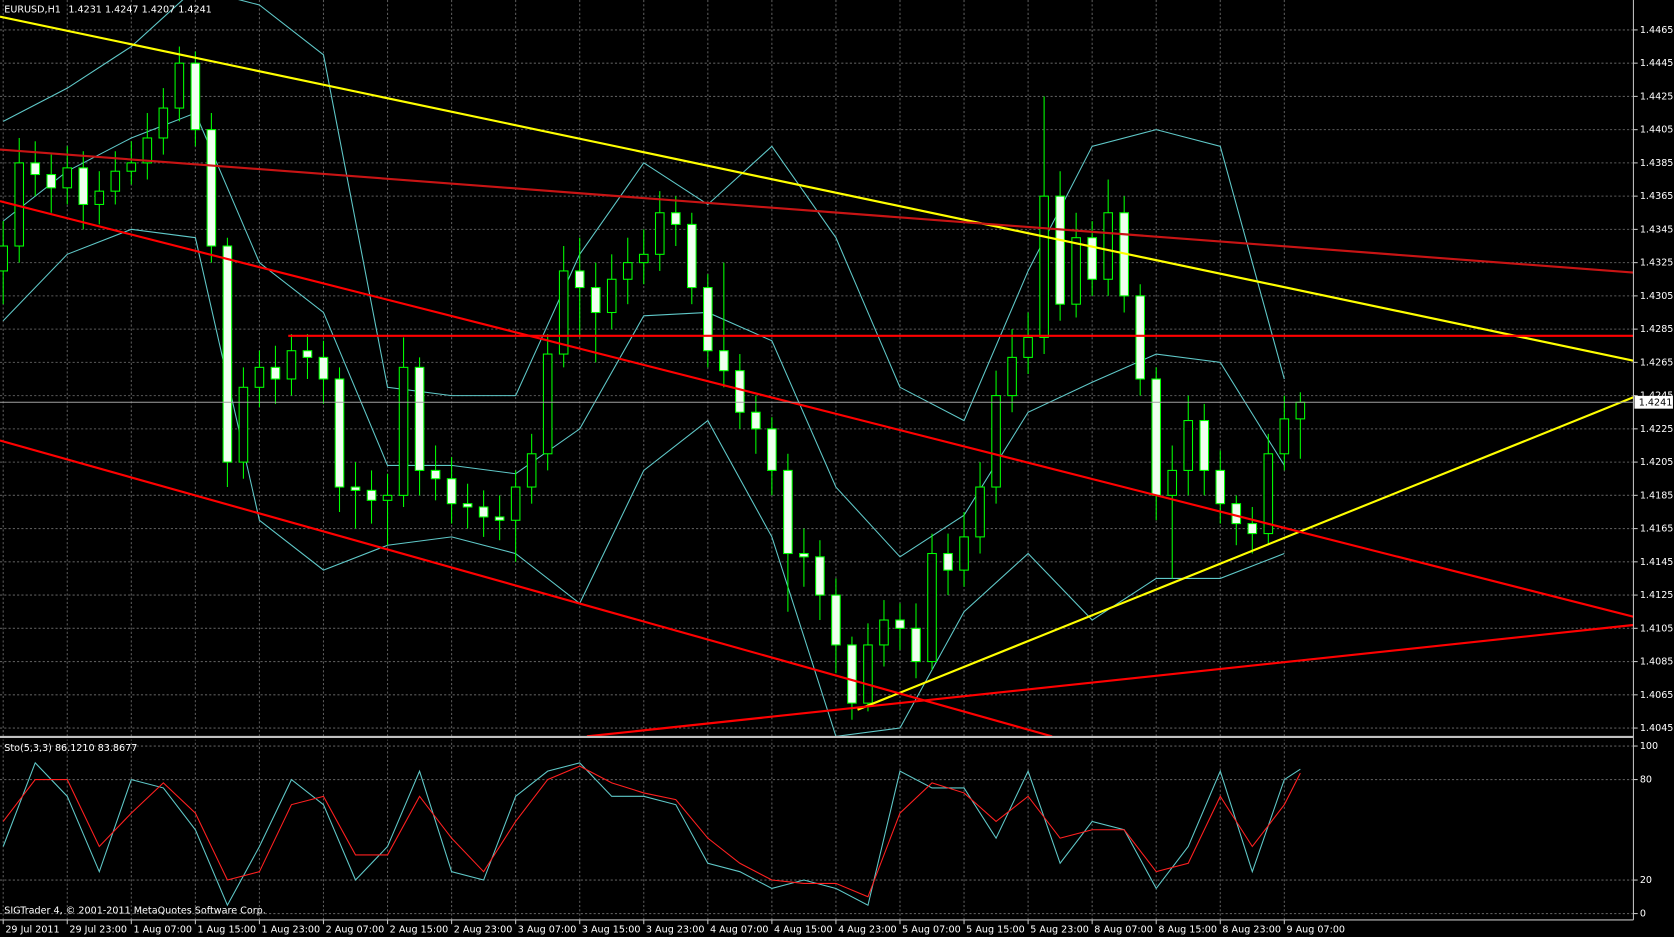 The width and height of the screenshot is (1674, 937). What do you see at coordinates (1657, 662) in the screenshot?
I see `y-tick-label: 1.4085` at bounding box center [1657, 662].